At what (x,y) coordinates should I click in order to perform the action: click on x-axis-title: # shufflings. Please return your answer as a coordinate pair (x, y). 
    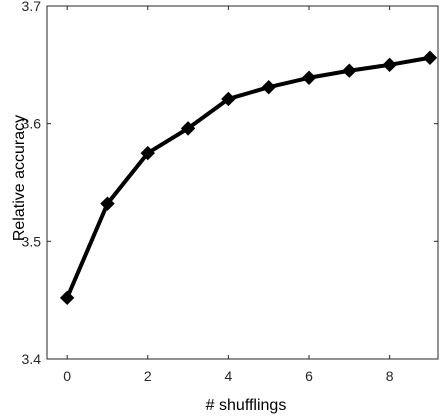
    Looking at the image, I should click on (246, 405).